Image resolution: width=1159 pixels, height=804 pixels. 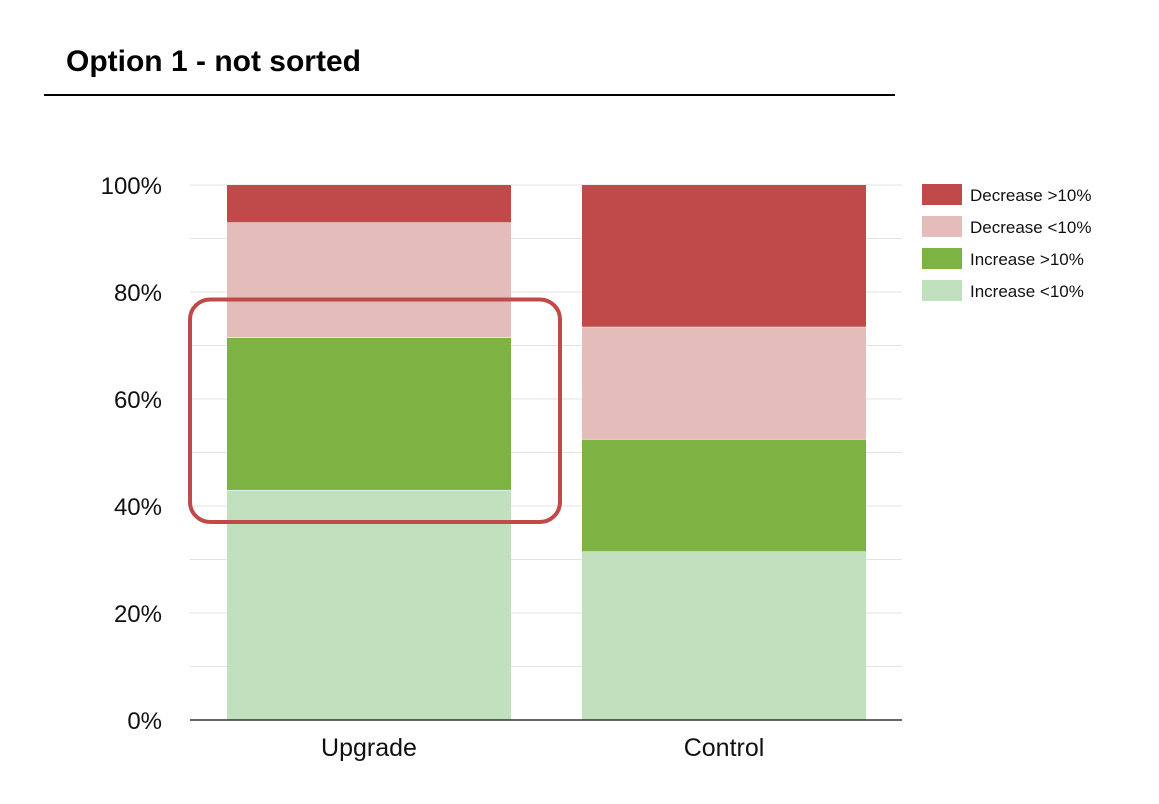 I want to click on legend-label-increase-10: Increase >10%, so click(x=1027, y=259).